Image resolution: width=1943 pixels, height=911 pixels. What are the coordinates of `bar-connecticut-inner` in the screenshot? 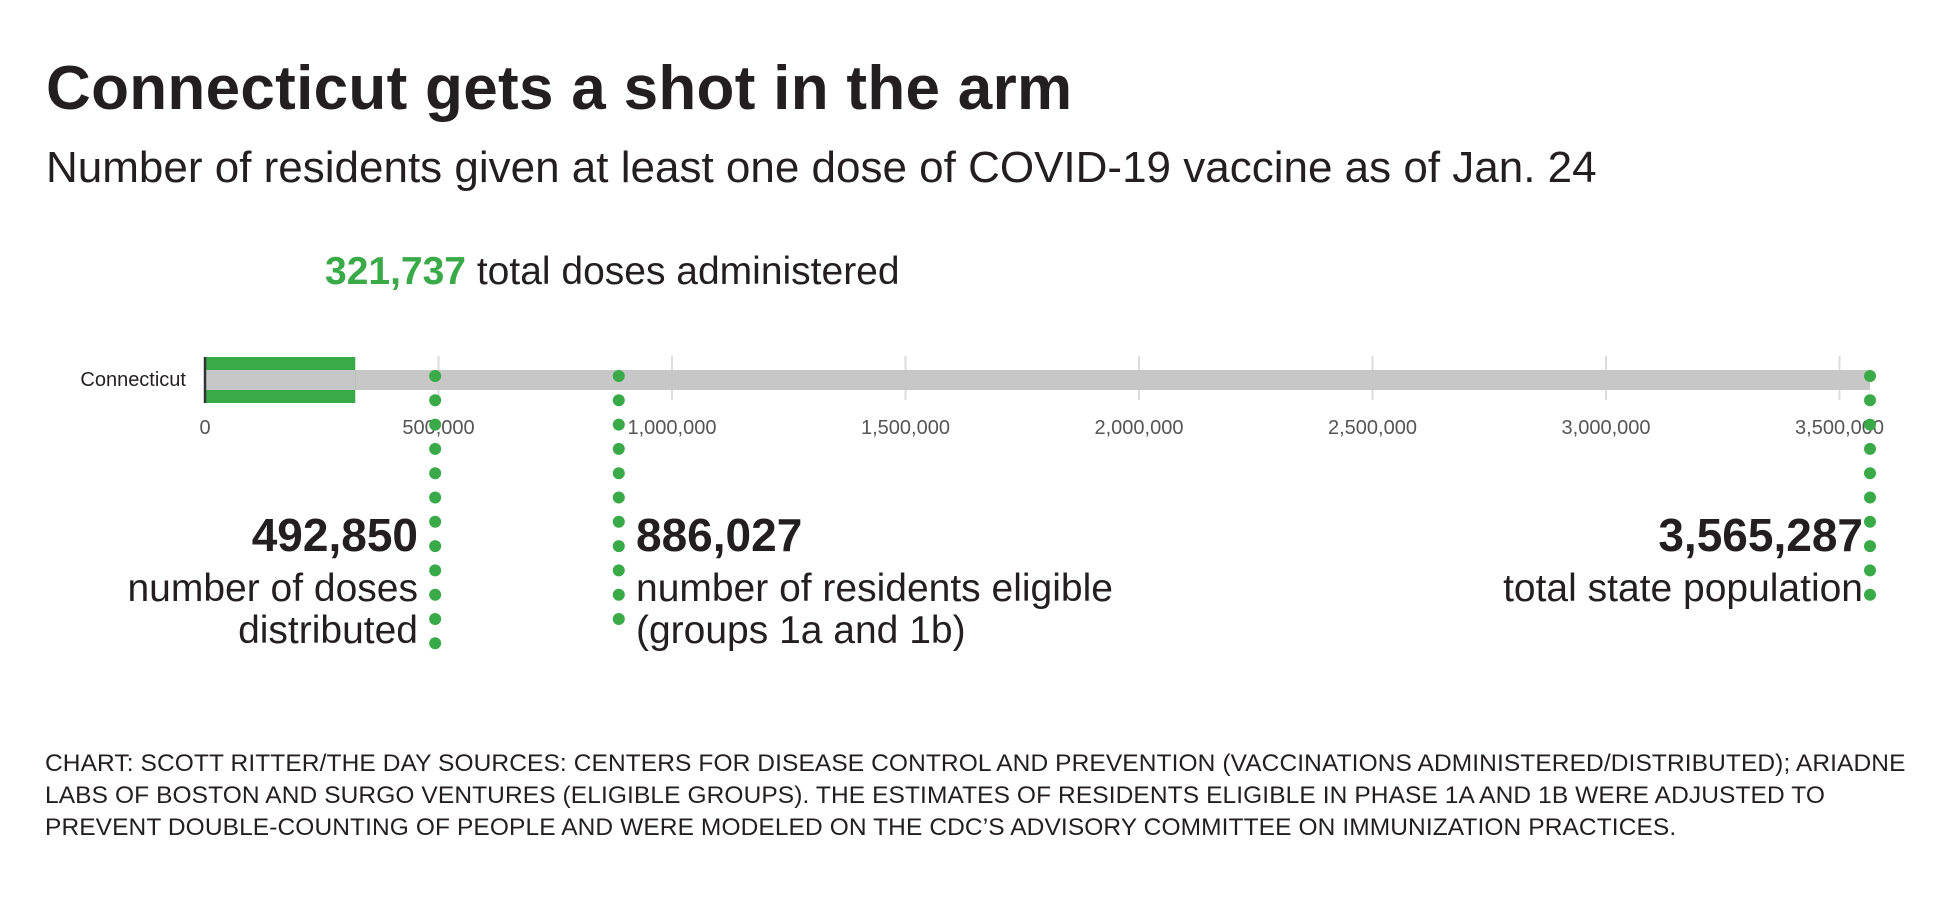 It's located at (280, 380).